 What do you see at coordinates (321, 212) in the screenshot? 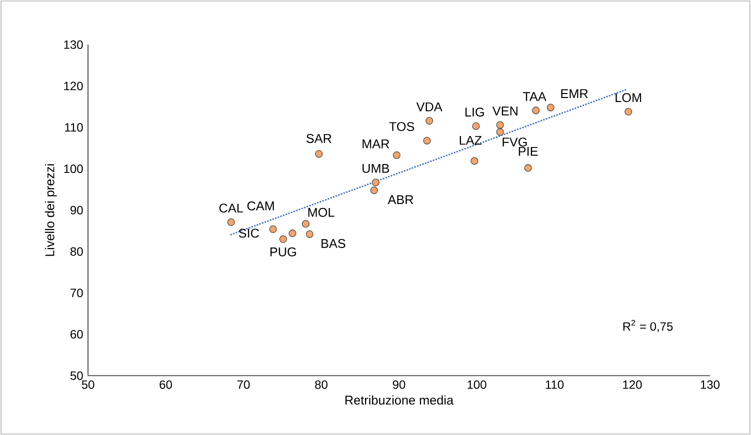
I see `annotation: MOL` at bounding box center [321, 212].